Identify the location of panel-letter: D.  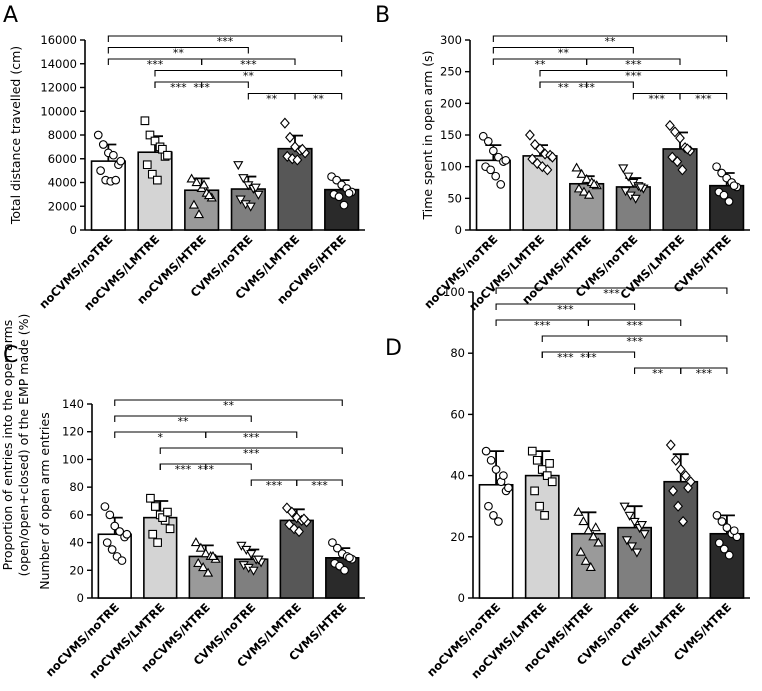
(393, 348).